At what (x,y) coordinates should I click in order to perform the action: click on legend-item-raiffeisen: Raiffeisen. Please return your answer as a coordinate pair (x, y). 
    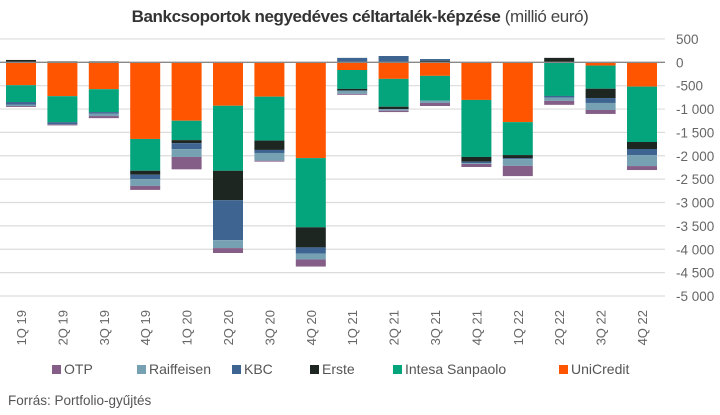
    Looking at the image, I should click on (174, 369).